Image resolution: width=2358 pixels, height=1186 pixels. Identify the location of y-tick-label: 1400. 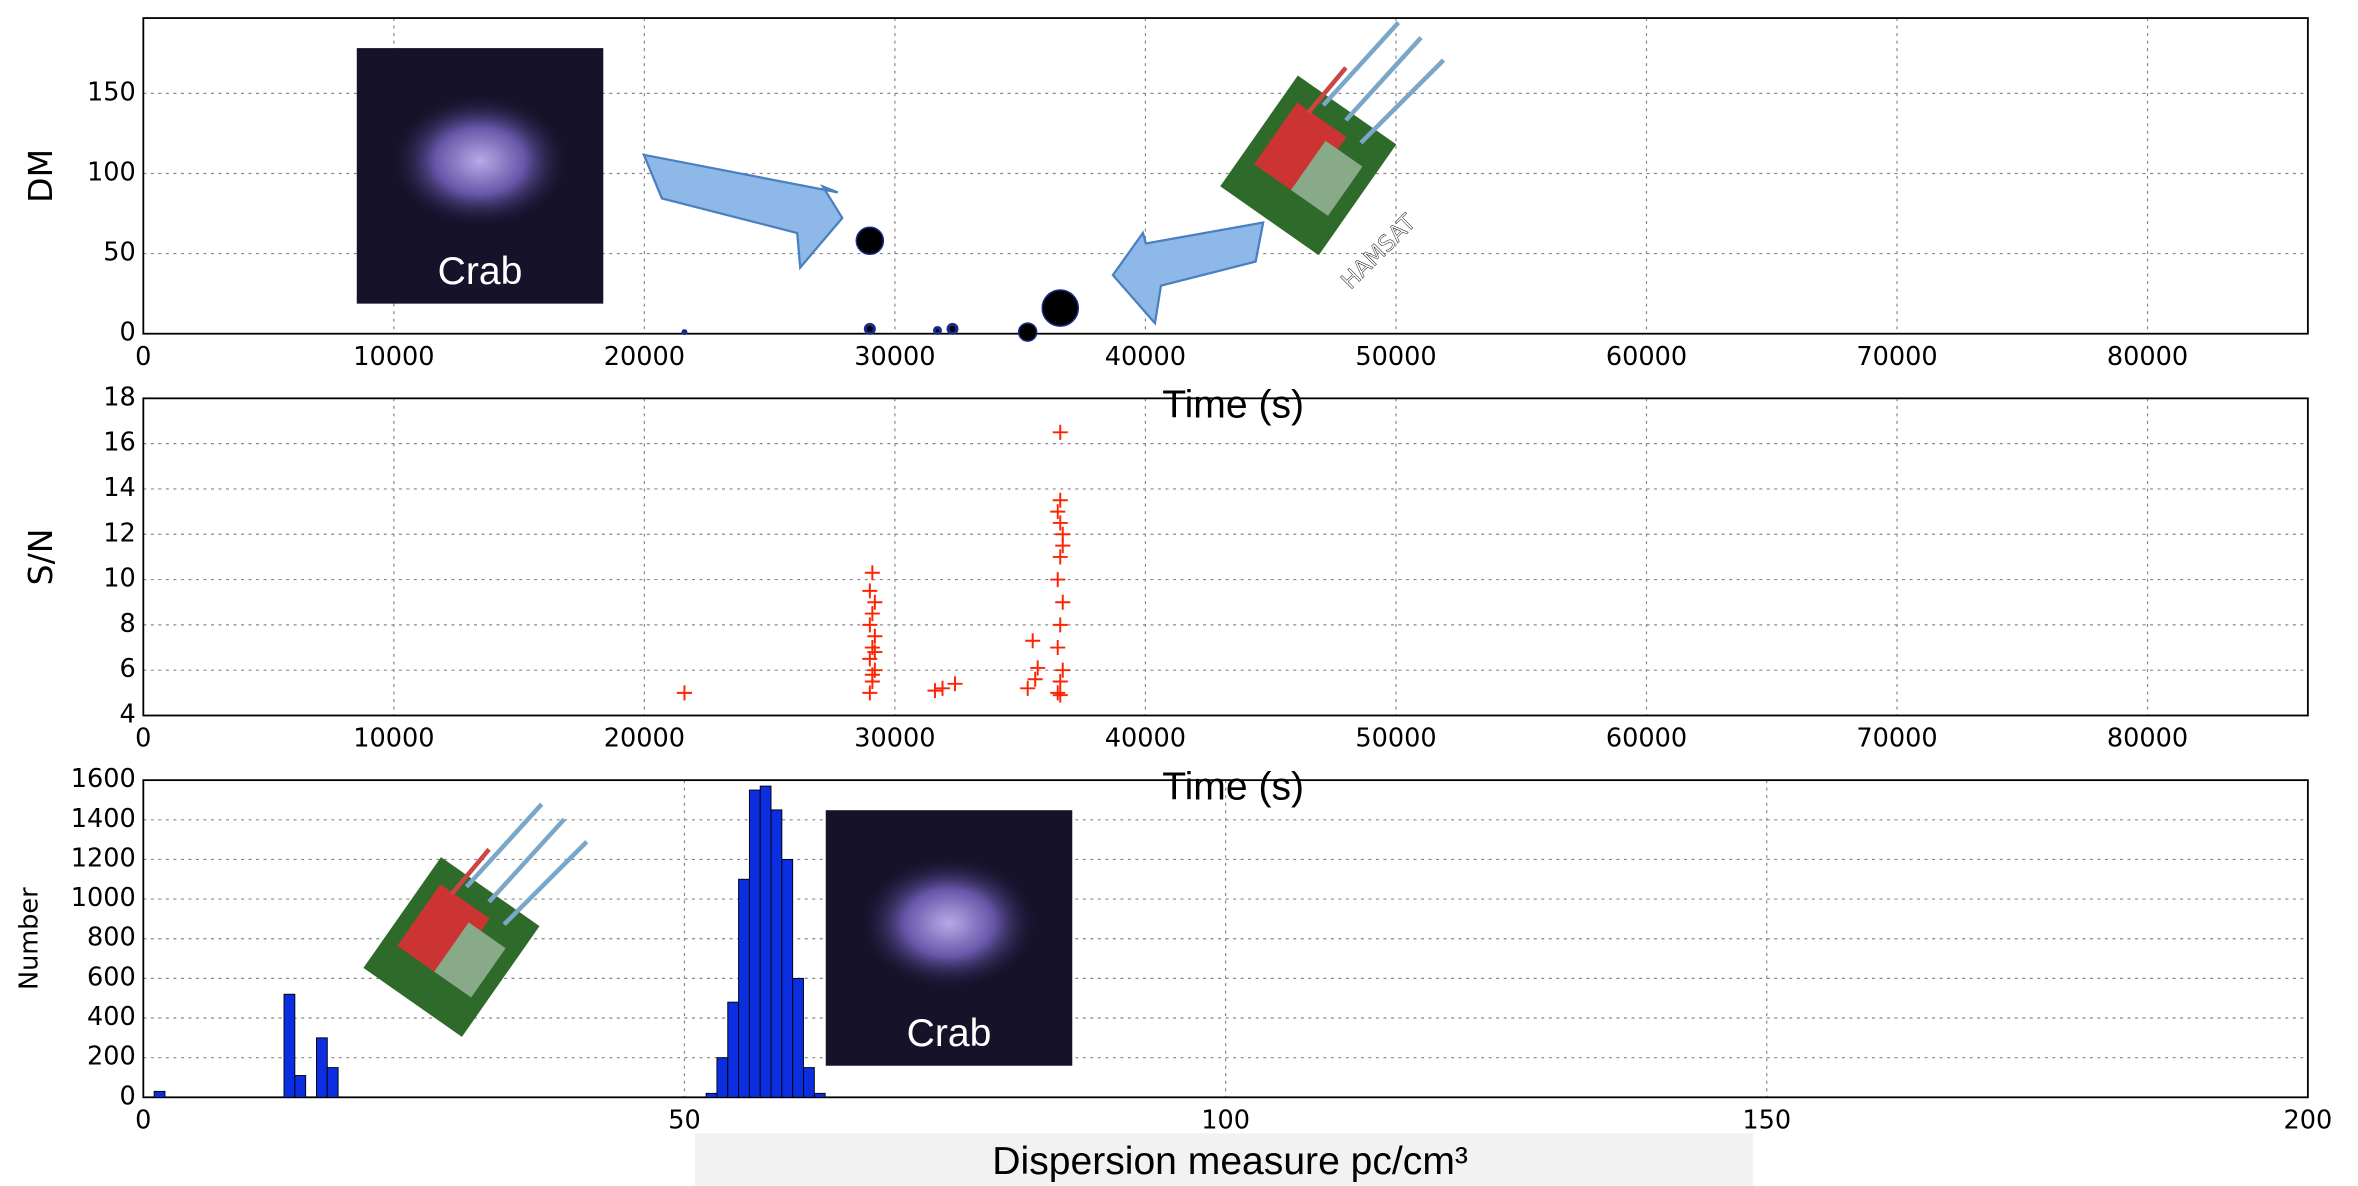
(103, 819).